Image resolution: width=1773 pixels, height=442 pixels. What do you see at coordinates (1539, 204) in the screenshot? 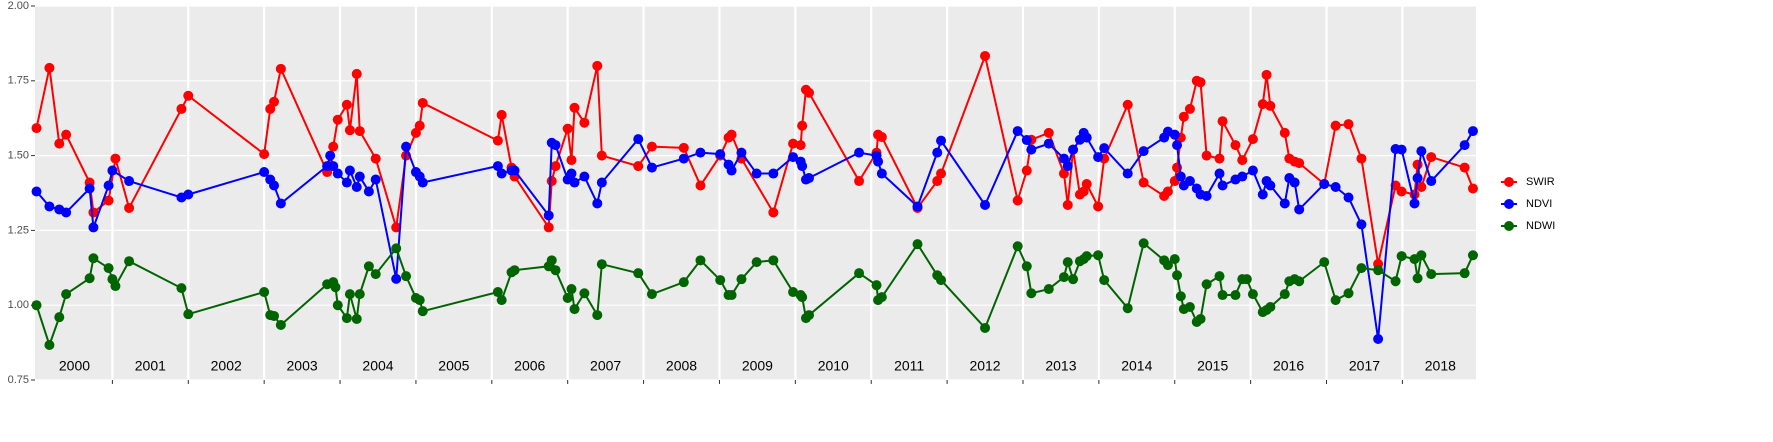
I see `legend-label: NDVI` at bounding box center [1539, 204].